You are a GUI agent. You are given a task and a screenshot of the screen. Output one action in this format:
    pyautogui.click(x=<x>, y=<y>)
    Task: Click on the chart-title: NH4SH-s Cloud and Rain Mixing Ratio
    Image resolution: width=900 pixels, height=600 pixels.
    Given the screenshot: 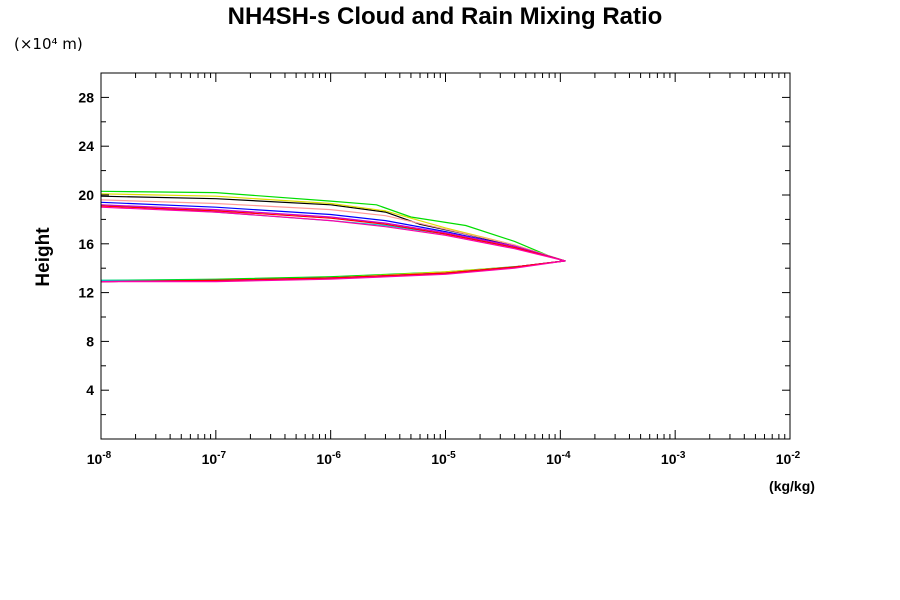 What is the action you would take?
    pyautogui.click(x=445, y=16)
    